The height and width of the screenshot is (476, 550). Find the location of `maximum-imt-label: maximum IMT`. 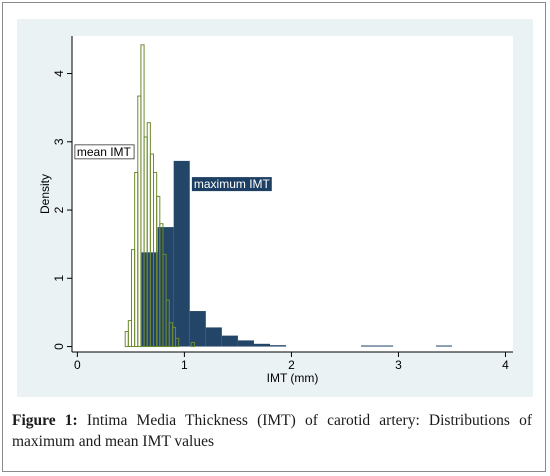

maximum-imt-label: maximum IMT is located at coordinates (232, 184).